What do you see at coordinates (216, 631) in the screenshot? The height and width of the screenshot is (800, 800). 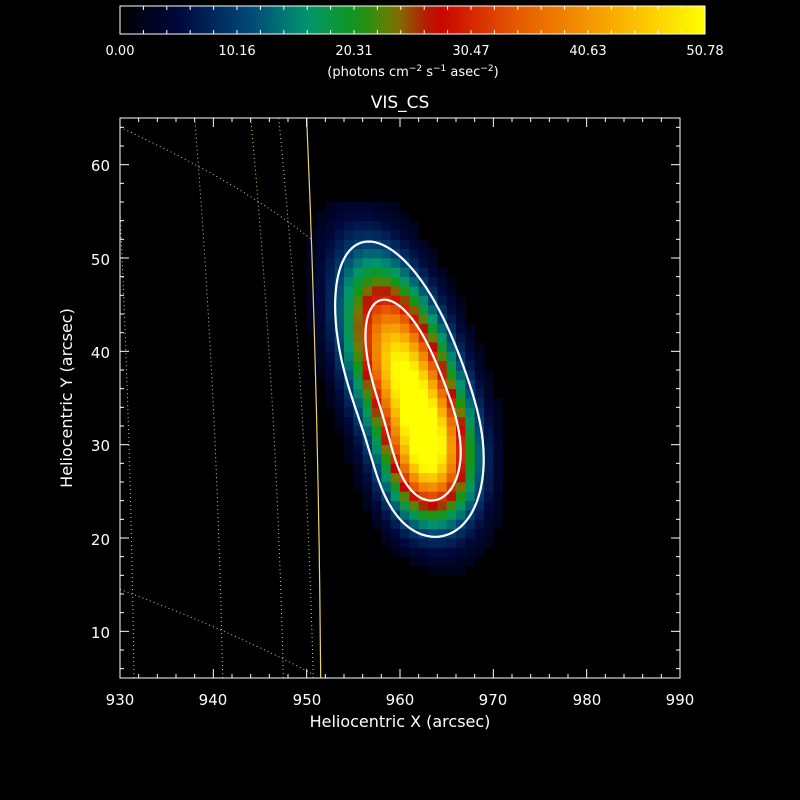 I see `grid-parallel` at bounding box center [216, 631].